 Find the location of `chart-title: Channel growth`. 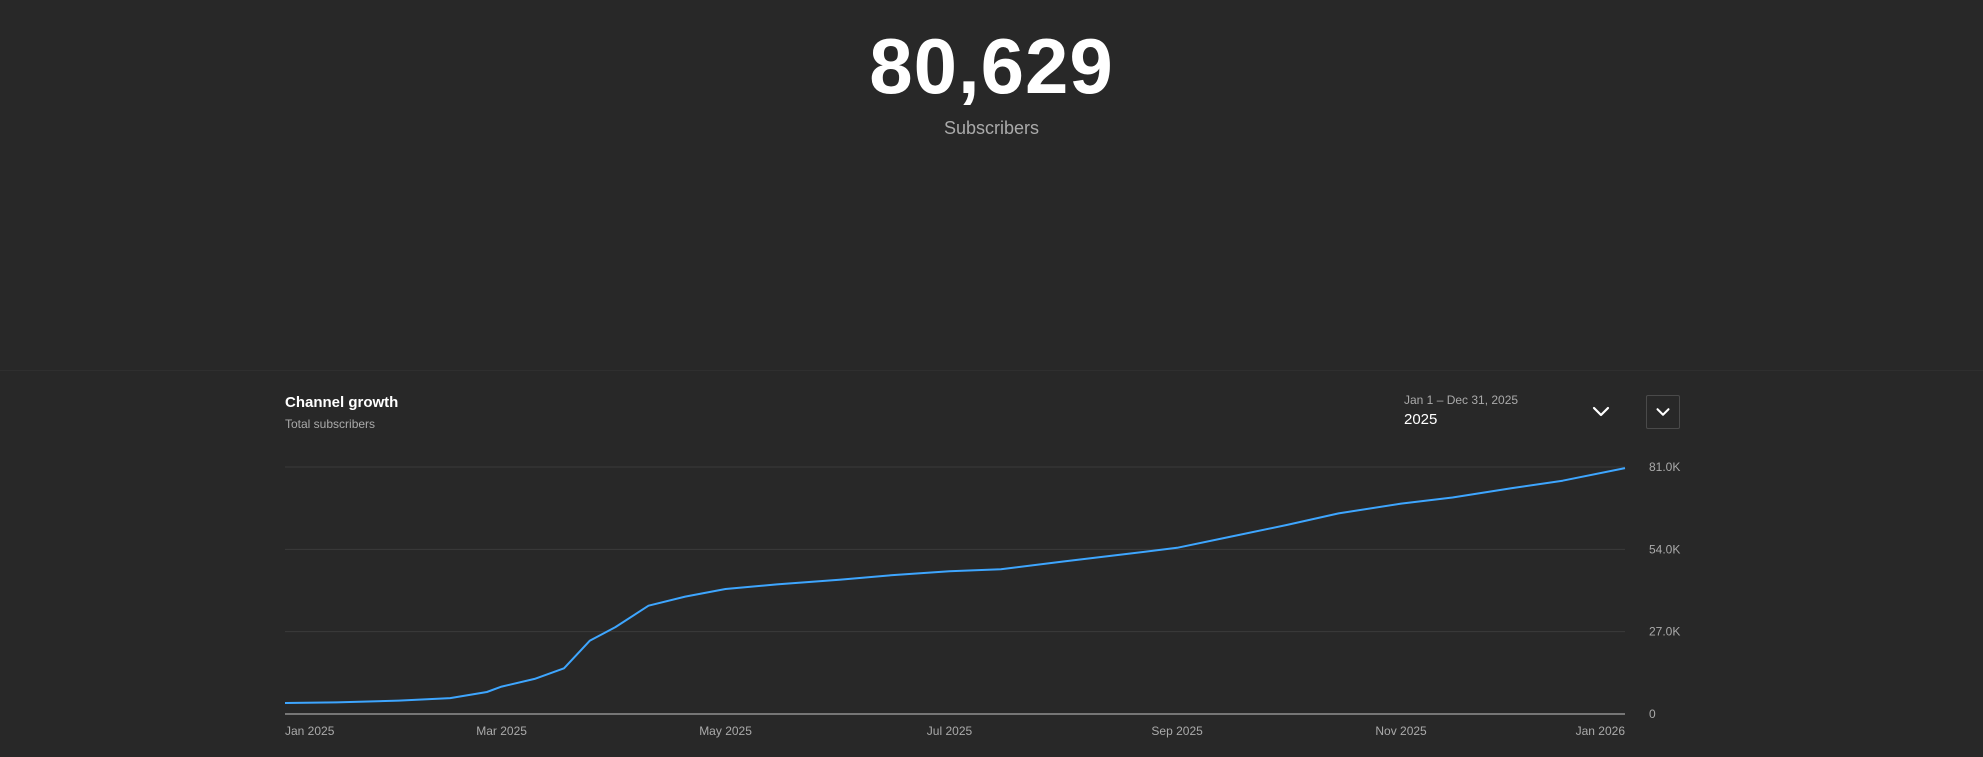

chart-title: Channel growth is located at coordinates (342, 402).